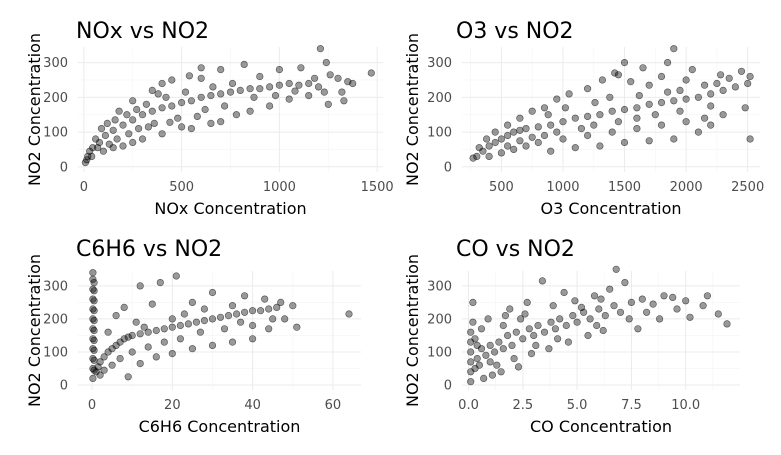  Describe the element at coordinates (685, 405) in the screenshot. I see `x-tick-label: 10.0` at that location.